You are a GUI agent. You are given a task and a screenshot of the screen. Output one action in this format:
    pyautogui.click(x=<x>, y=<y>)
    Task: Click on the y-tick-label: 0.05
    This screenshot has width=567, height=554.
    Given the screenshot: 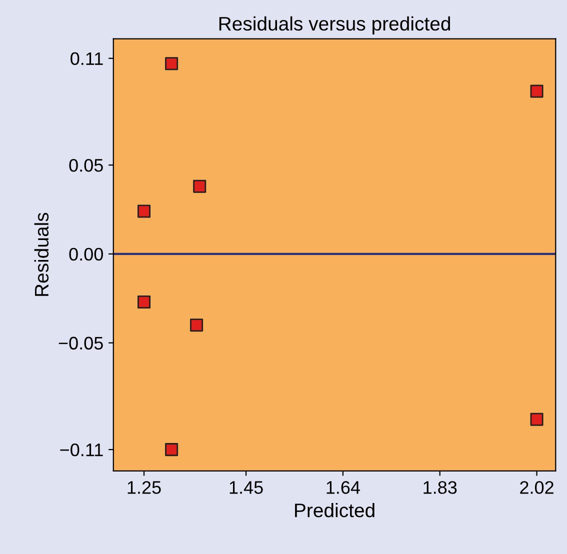 What is the action you would take?
    pyautogui.click(x=86, y=165)
    